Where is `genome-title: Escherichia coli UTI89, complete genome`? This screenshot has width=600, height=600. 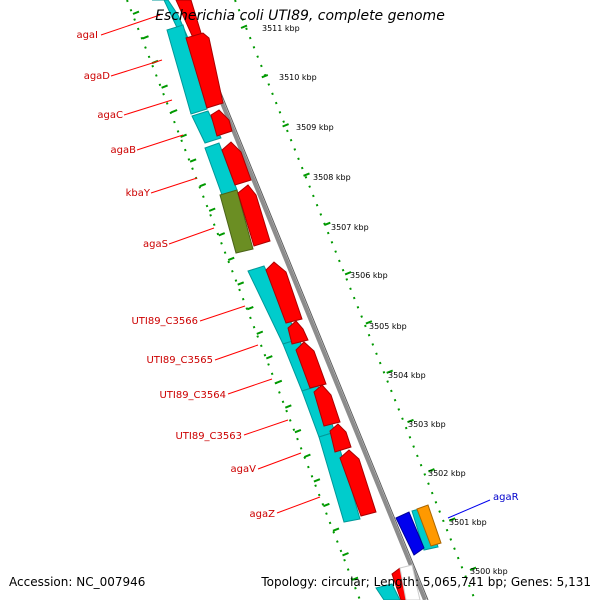
genome-title: Escherichia coli UTI89, complete genome is located at coordinates (300, 16).